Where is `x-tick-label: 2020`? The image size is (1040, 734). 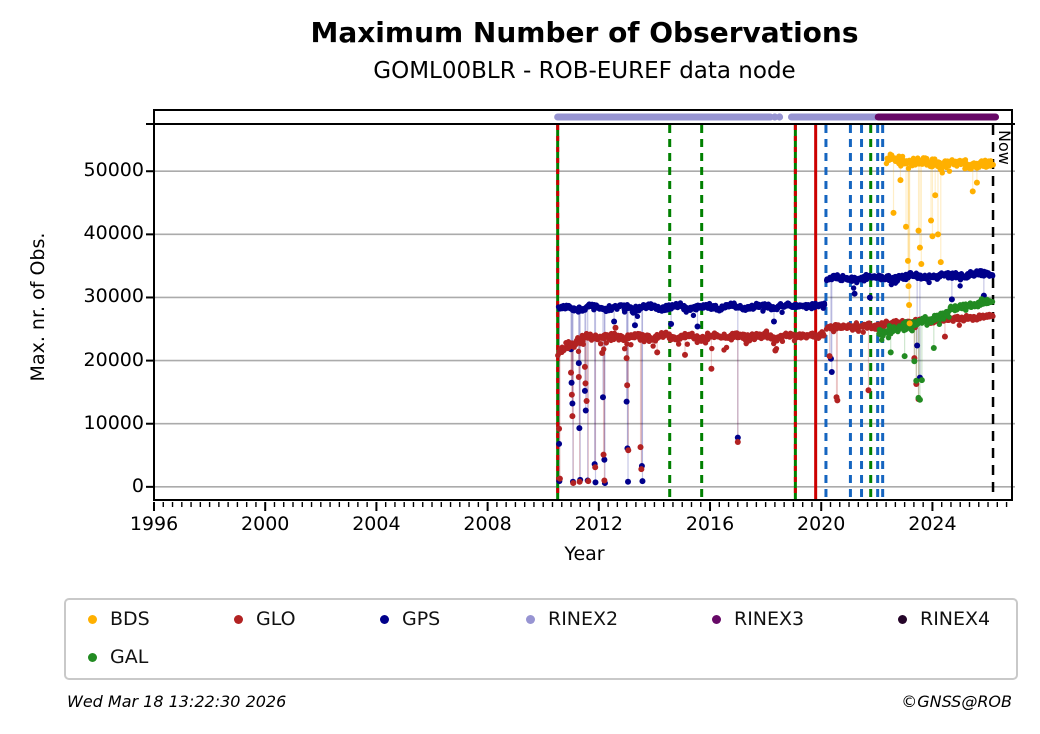 x-tick-label: 2020 is located at coordinates (821, 524).